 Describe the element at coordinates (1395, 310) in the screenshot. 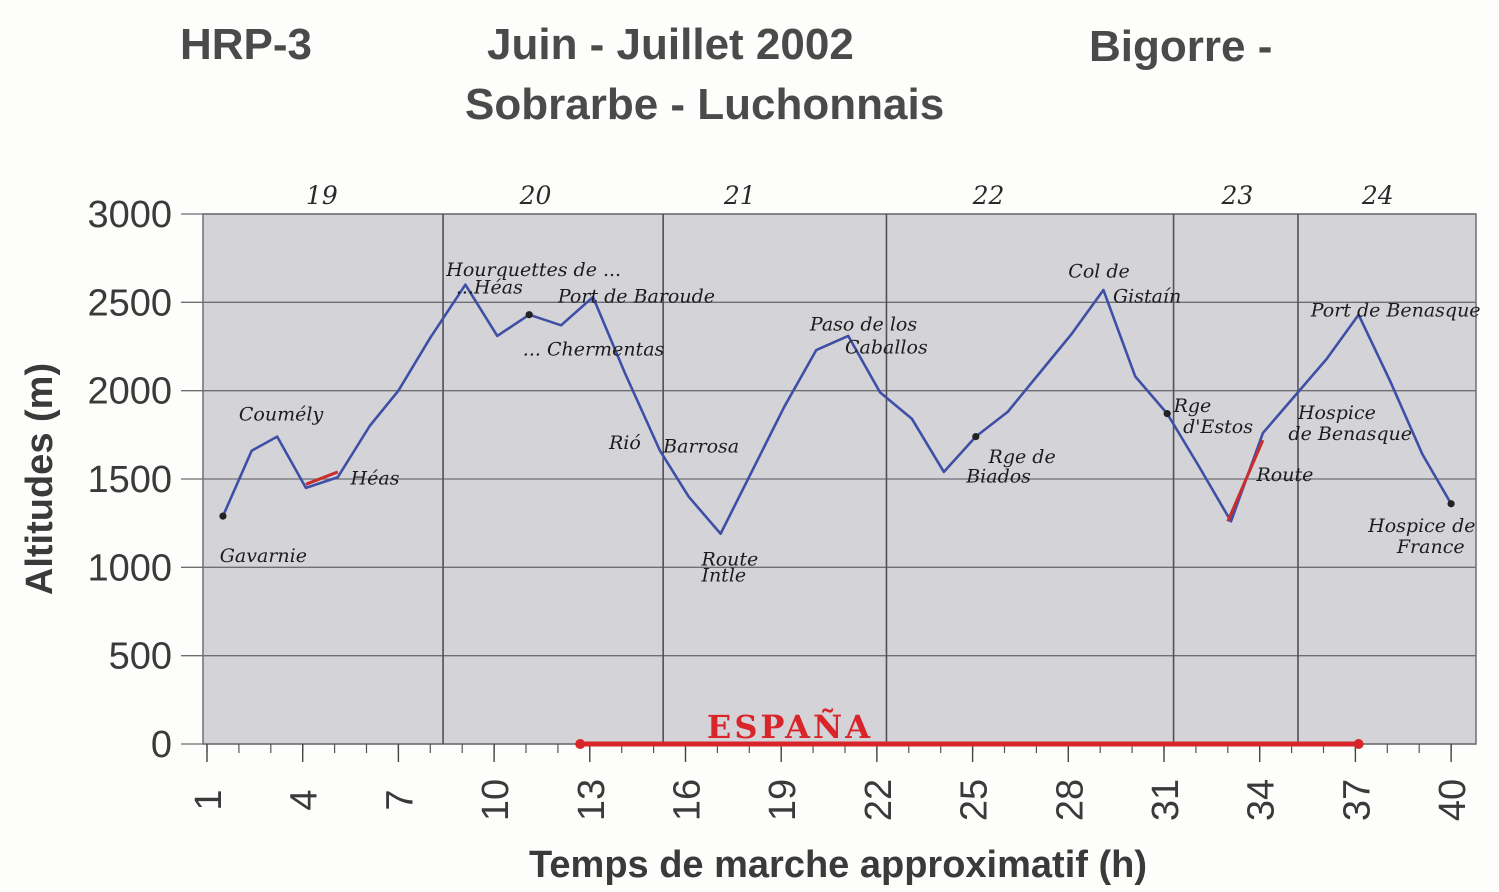

I see `place-annotation: Port de Benasque` at that location.